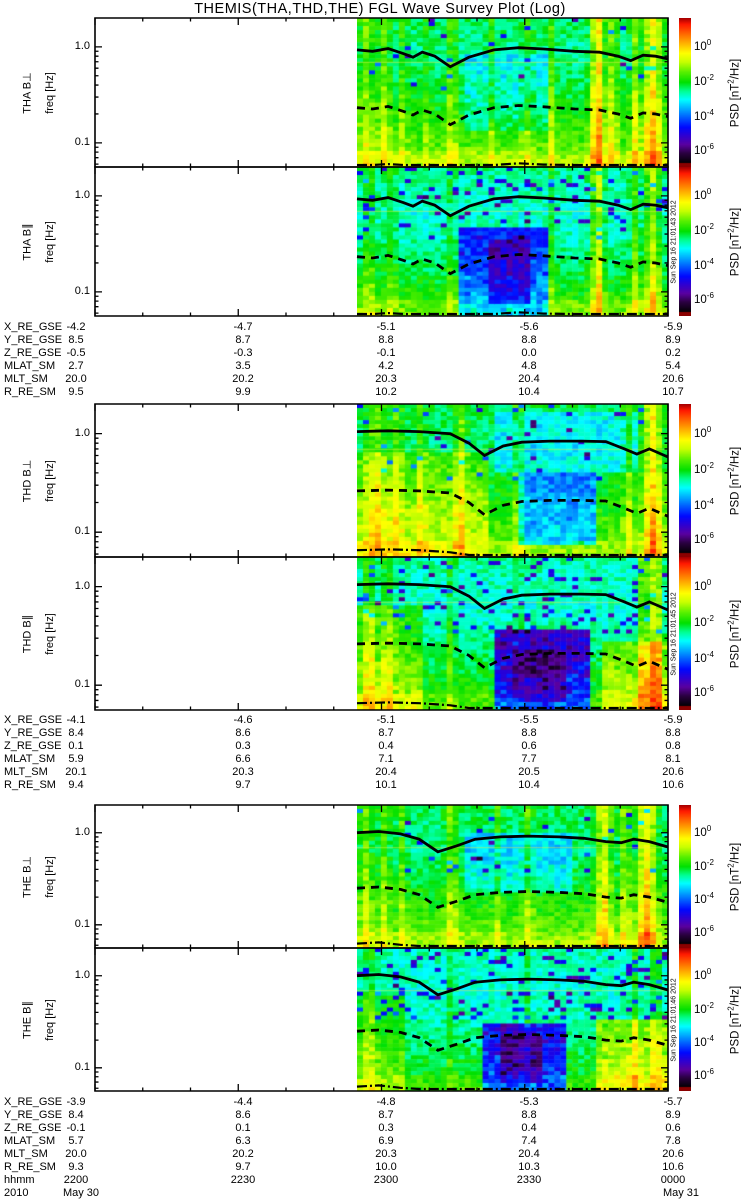 The width and height of the screenshot is (750, 1200). What do you see at coordinates (243, 353) in the screenshot?
I see `ephemeris-value: -0.3` at bounding box center [243, 353].